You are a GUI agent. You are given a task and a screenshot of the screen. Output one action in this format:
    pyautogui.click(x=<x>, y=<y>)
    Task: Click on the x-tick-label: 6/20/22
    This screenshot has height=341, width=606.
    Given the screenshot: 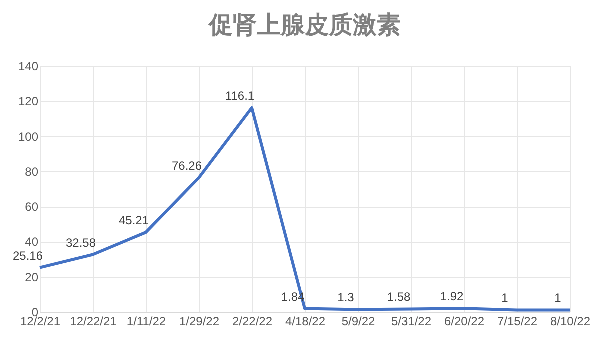 What is the action you would take?
    pyautogui.click(x=464, y=321)
    